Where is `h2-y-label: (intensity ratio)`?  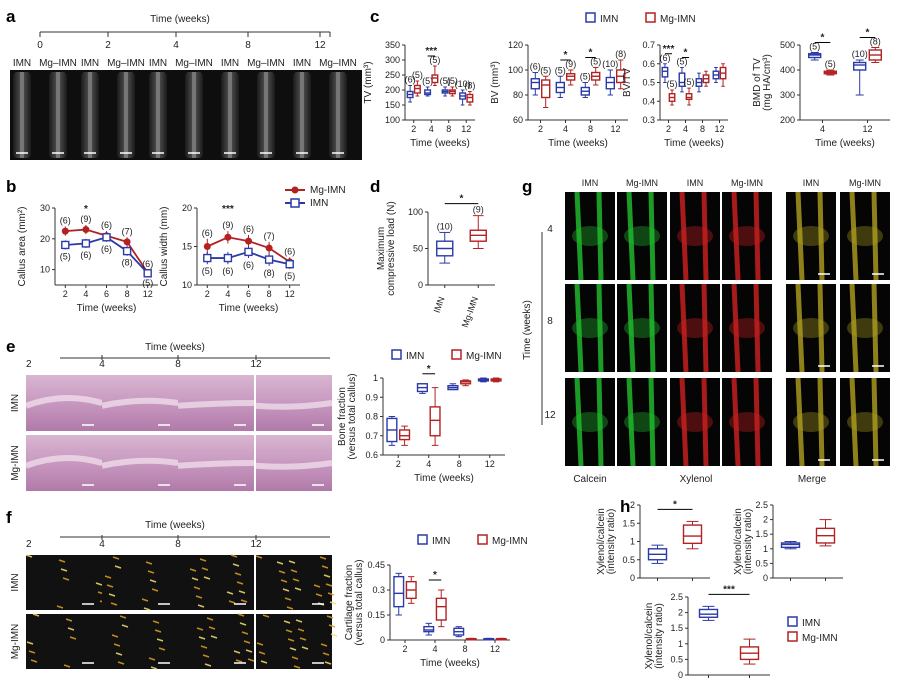
h2-y-label: (intensity ratio) is located at coordinates (748, 542).